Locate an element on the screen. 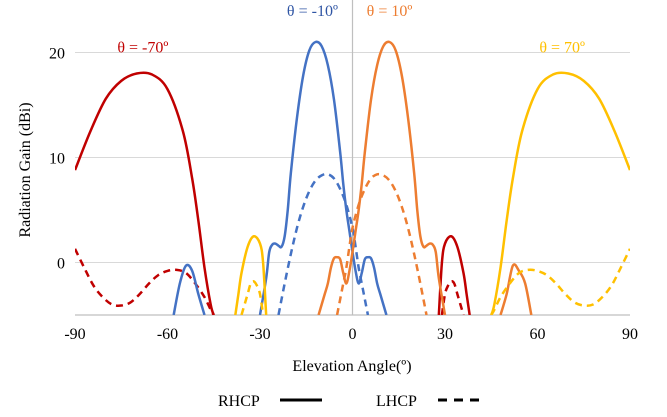 This screenshot has height=417, width=667. x-tick-label-3: 0 is located at coordinates (353, 334).